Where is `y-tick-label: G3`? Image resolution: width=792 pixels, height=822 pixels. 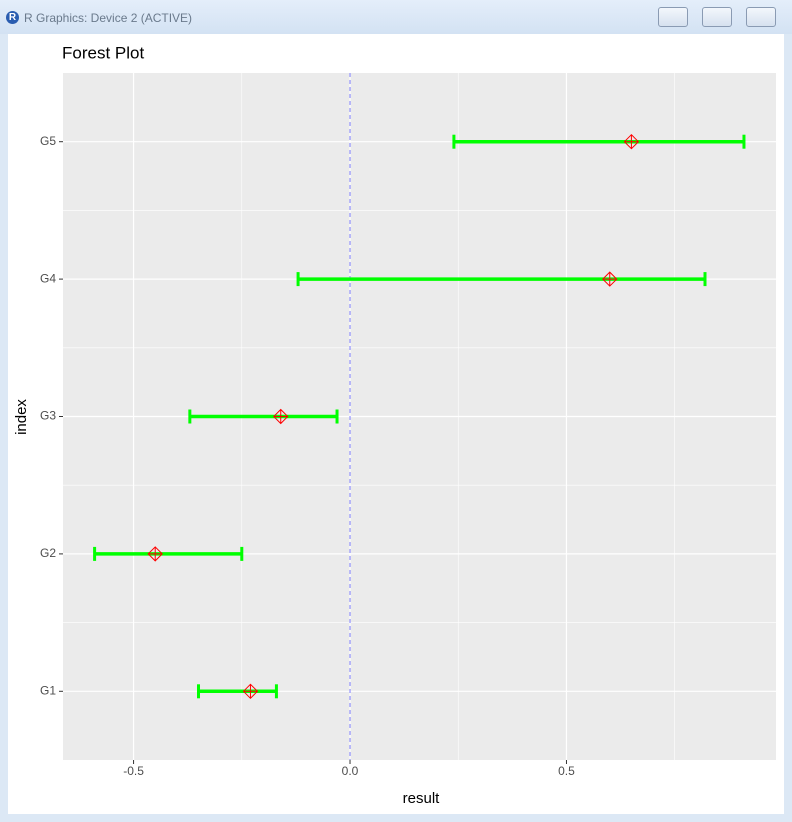
y-tick-label: G3 is located at coordinates (48, 416).